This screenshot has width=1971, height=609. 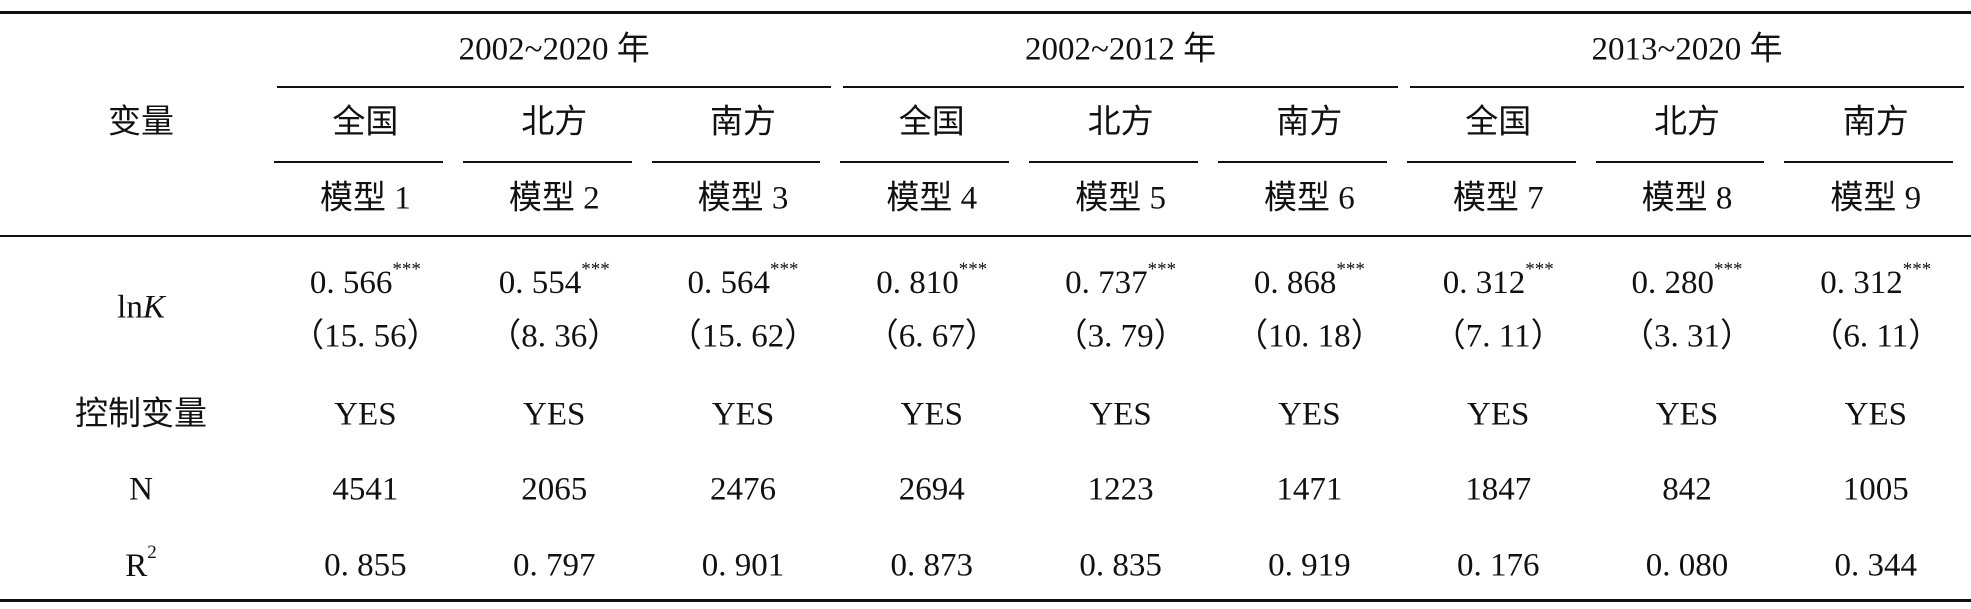 I want to click on t-statistic: （3. 79）, so click(x=1120, y=336).